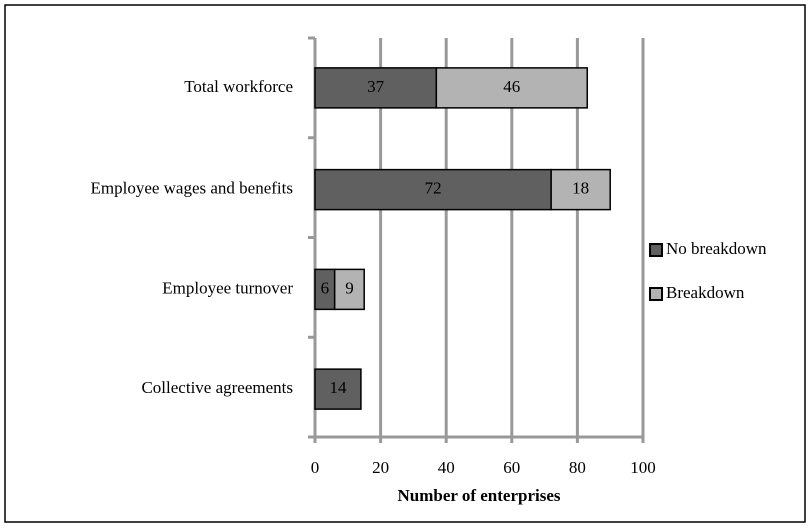 This screenshot has height=528, width=811. I want to click on legend-label: Breakdown, so click(705, 292).